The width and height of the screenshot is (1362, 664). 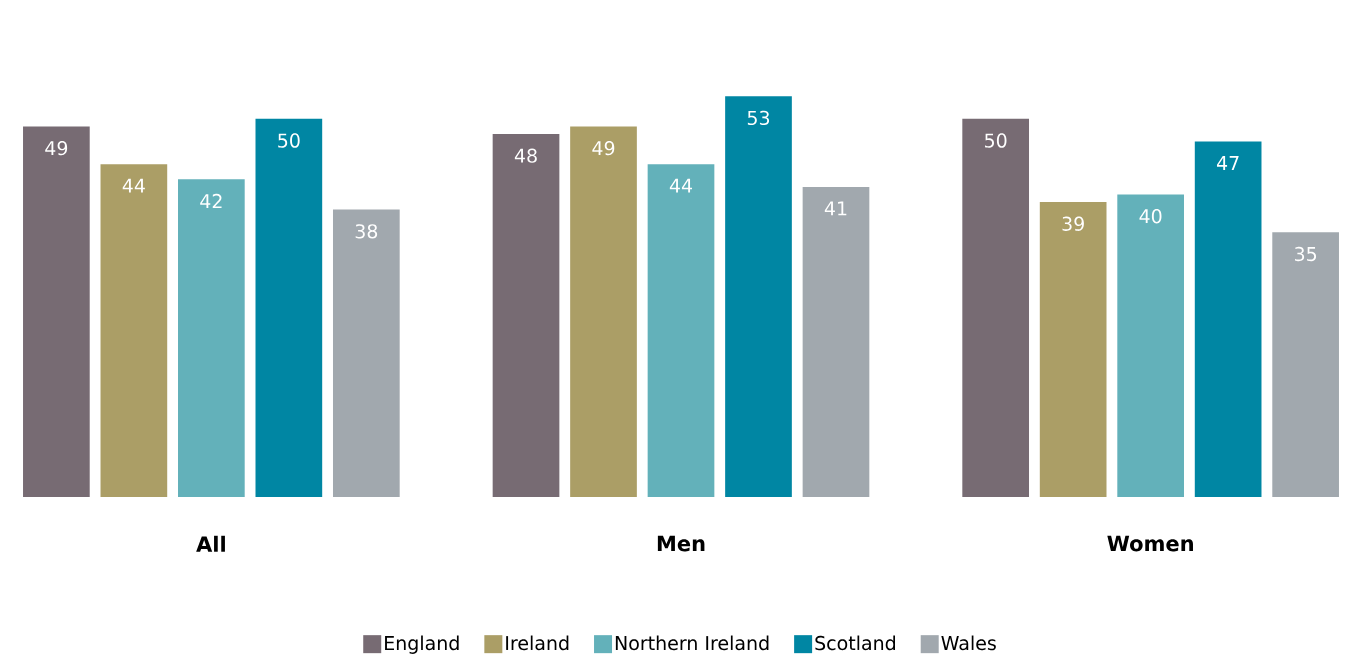 What do you see at coordinates (758, 118) in the screenshot?
I see `data-label: 53` at bounding box center [758, 118].